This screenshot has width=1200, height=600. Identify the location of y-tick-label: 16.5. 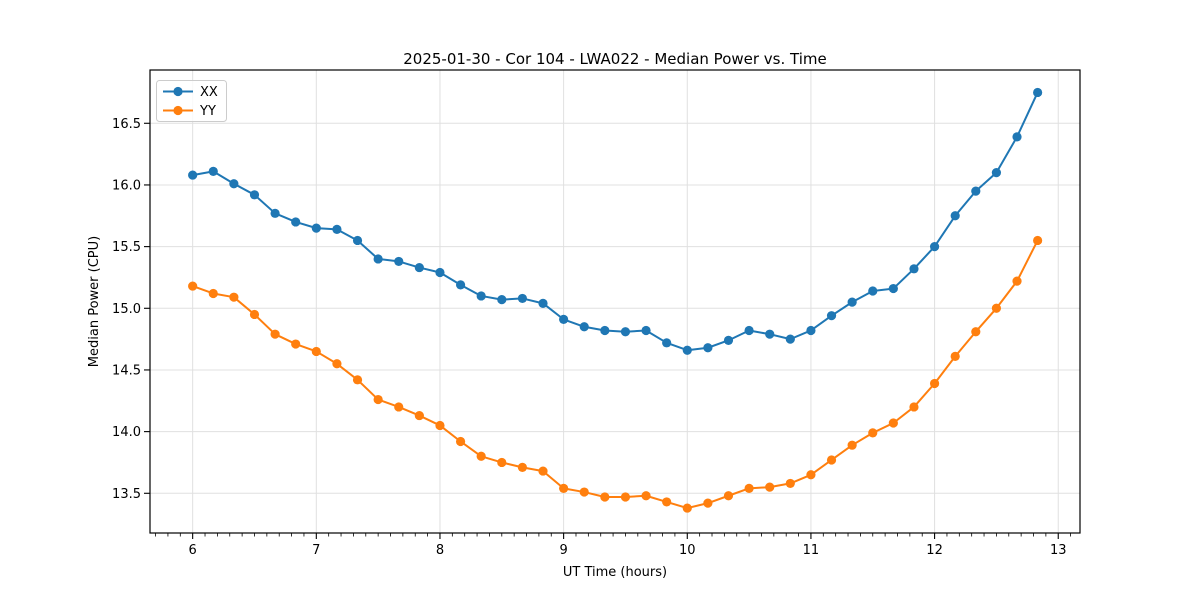
(126, 124).